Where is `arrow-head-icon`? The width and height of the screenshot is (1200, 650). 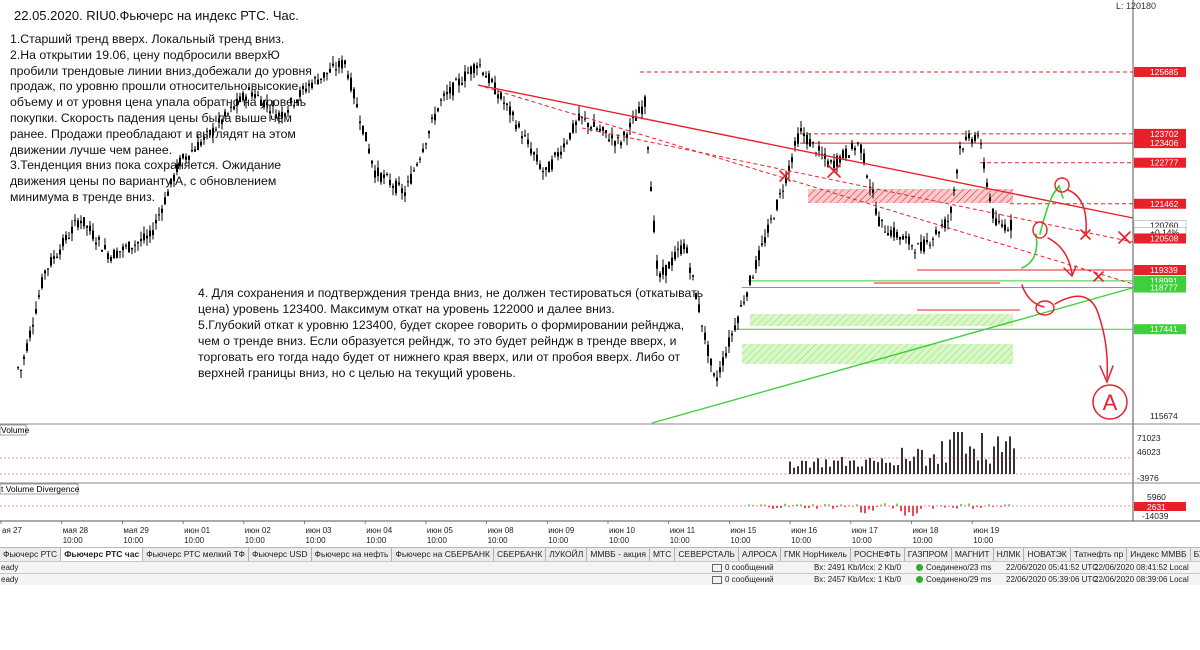
arrow-head-icon is located at coordinates (1057, 191).